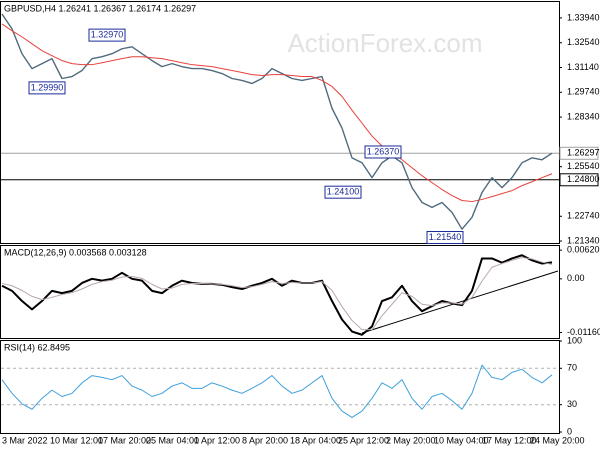  I want to click on annotation-label: 1.32970, so click(107, 34).